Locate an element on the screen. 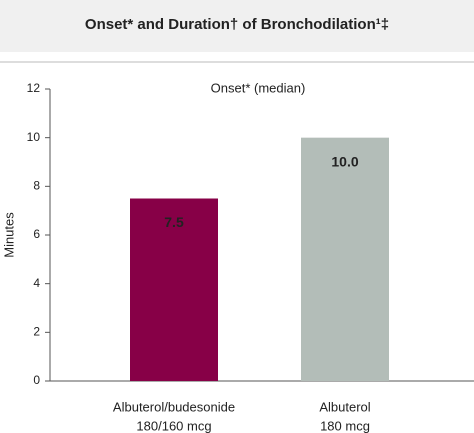  y-tick-label: 2 is located at coordinates (36, 332).